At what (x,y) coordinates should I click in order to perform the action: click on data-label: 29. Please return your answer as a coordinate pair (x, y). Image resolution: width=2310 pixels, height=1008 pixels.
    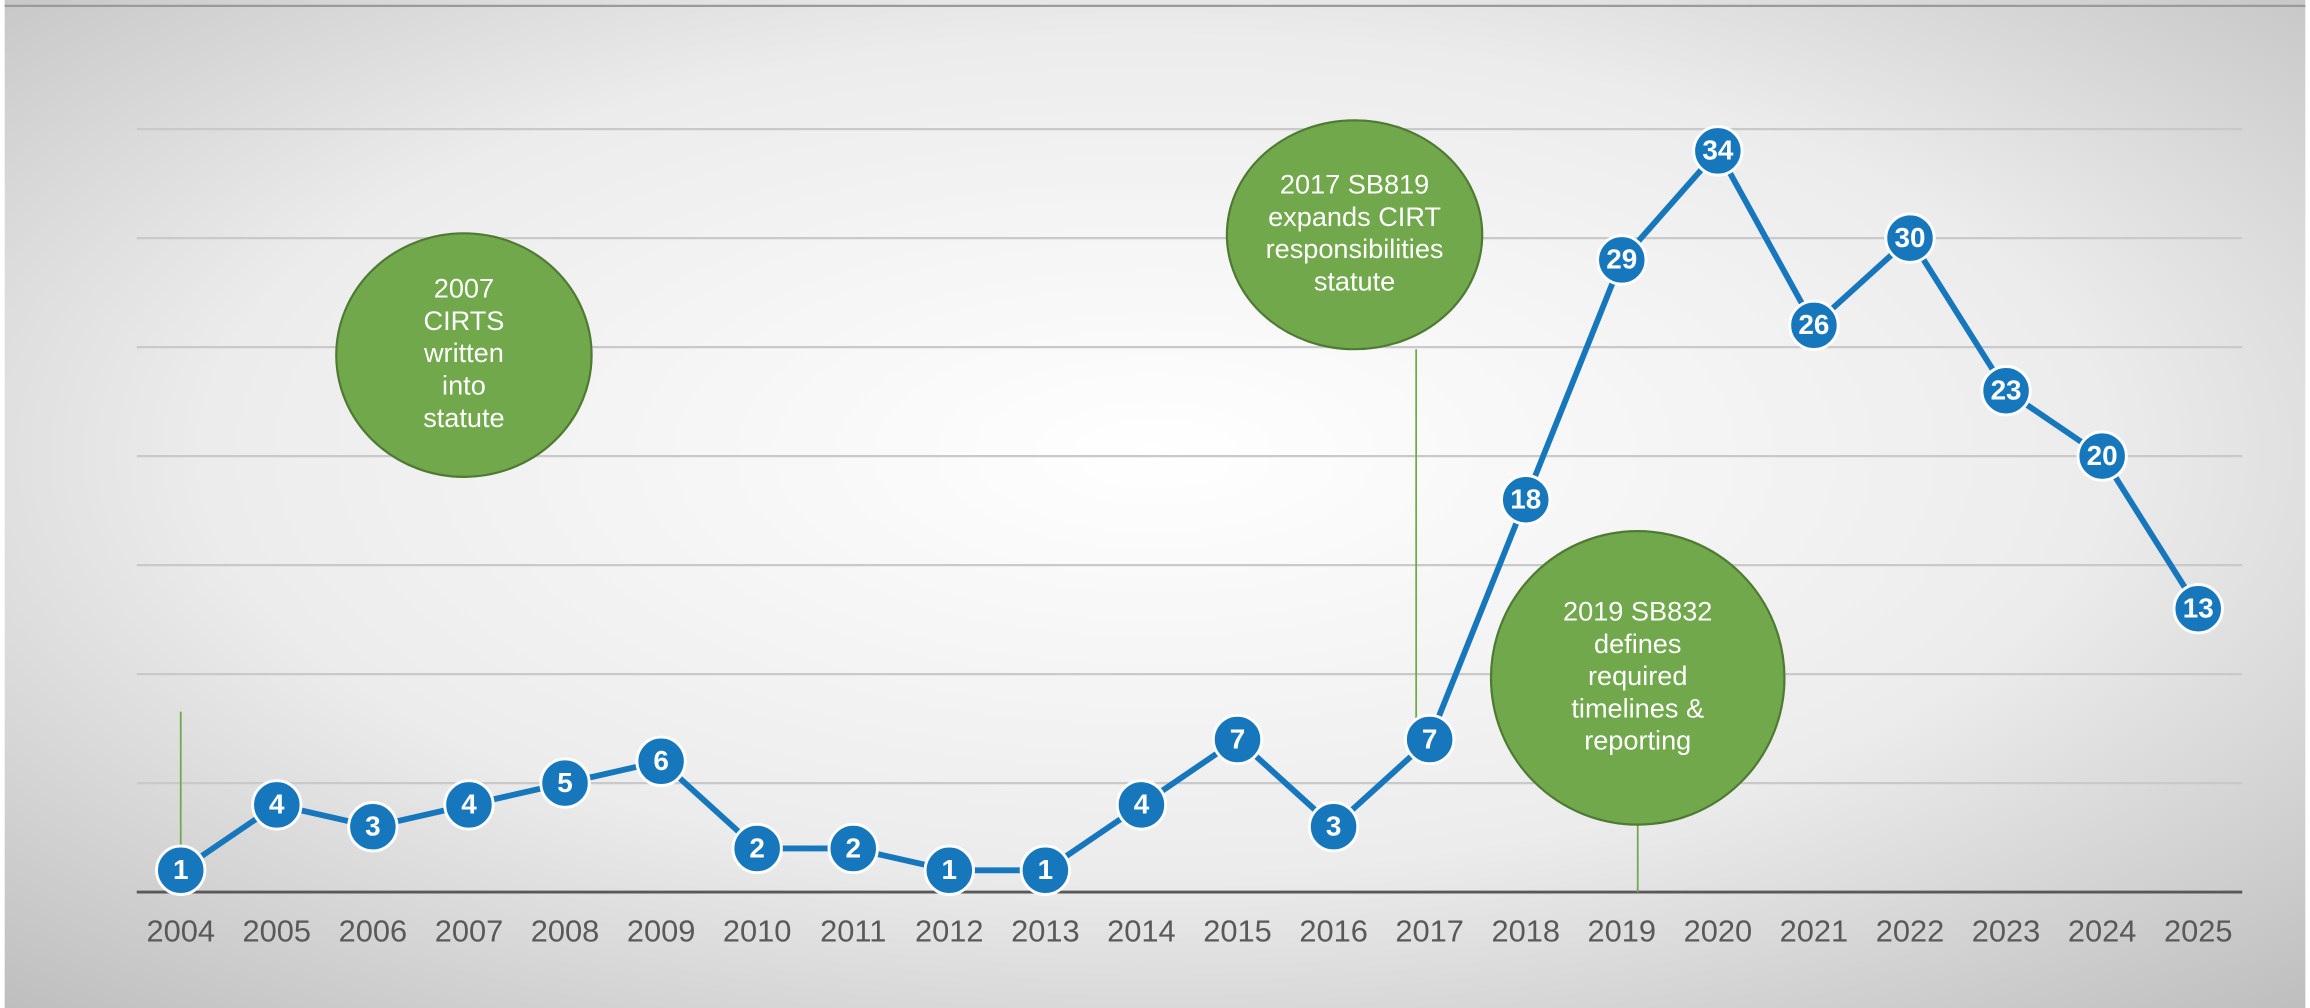
    Looking at the image, I should click on (1621, 259).